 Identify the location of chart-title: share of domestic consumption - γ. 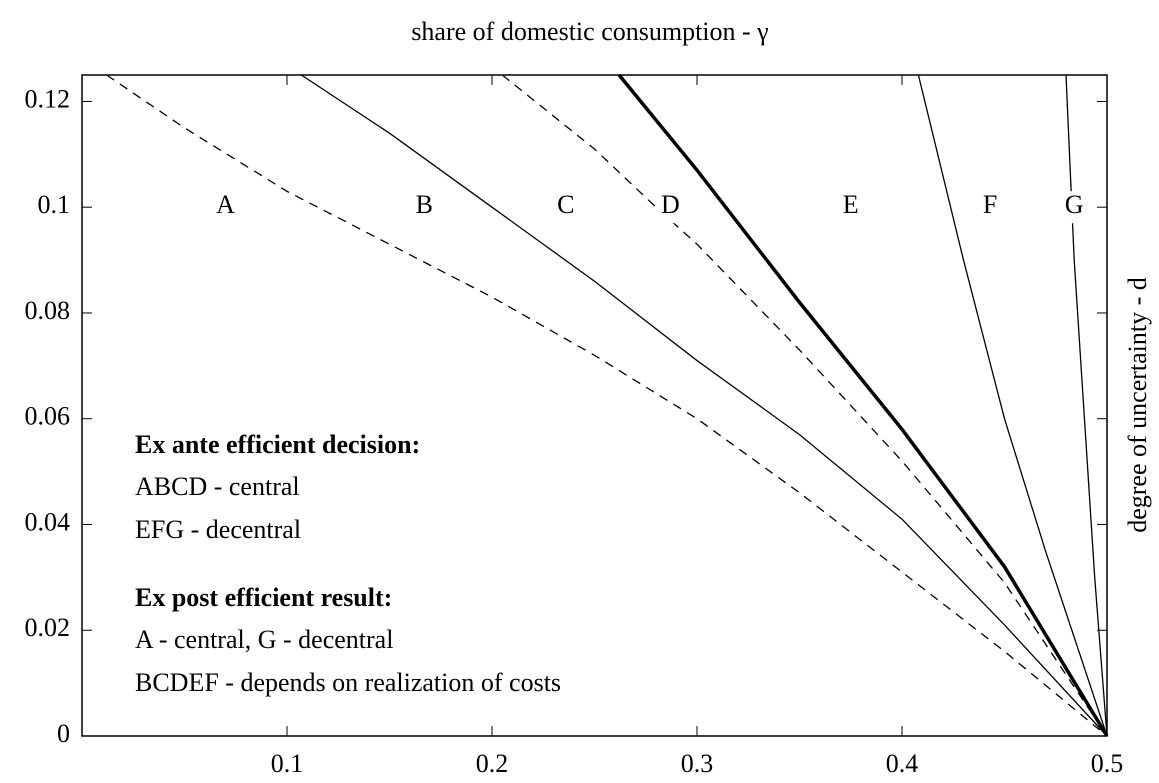
(589, 31).